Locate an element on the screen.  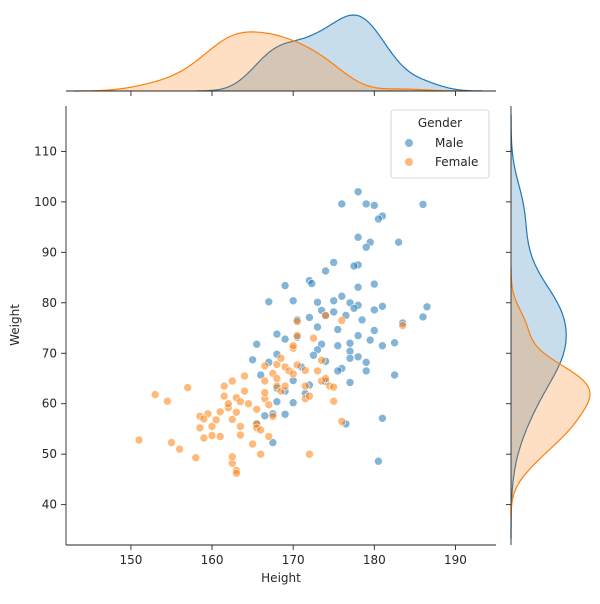
right-kde-line-male is located at coordinates (538, 326).